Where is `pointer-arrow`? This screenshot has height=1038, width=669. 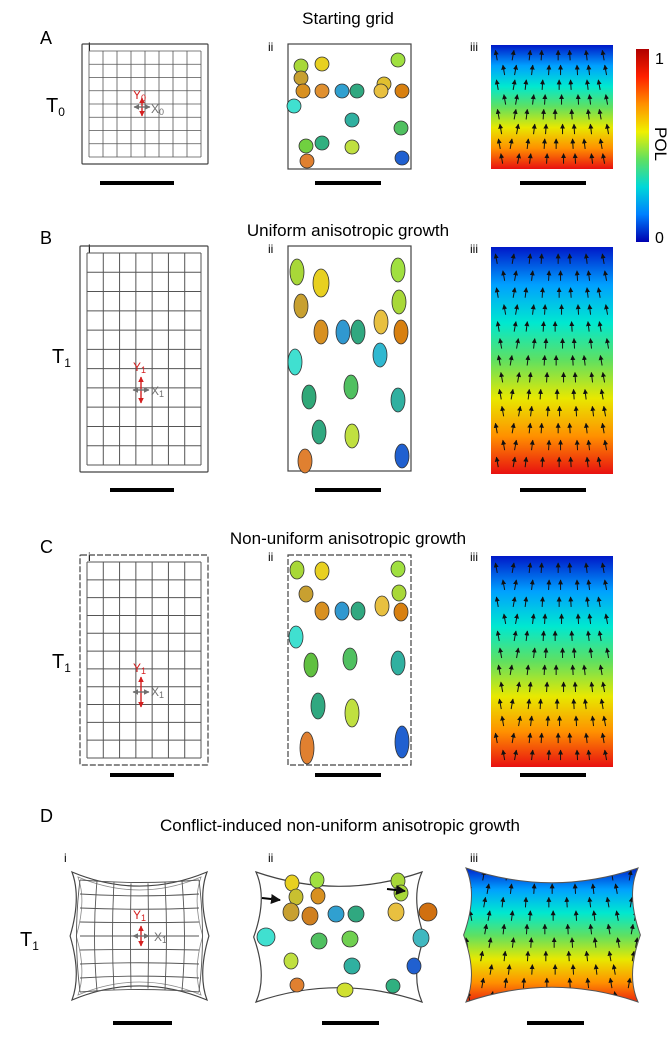 pointer-arrow is located at coordinates (271, 899).